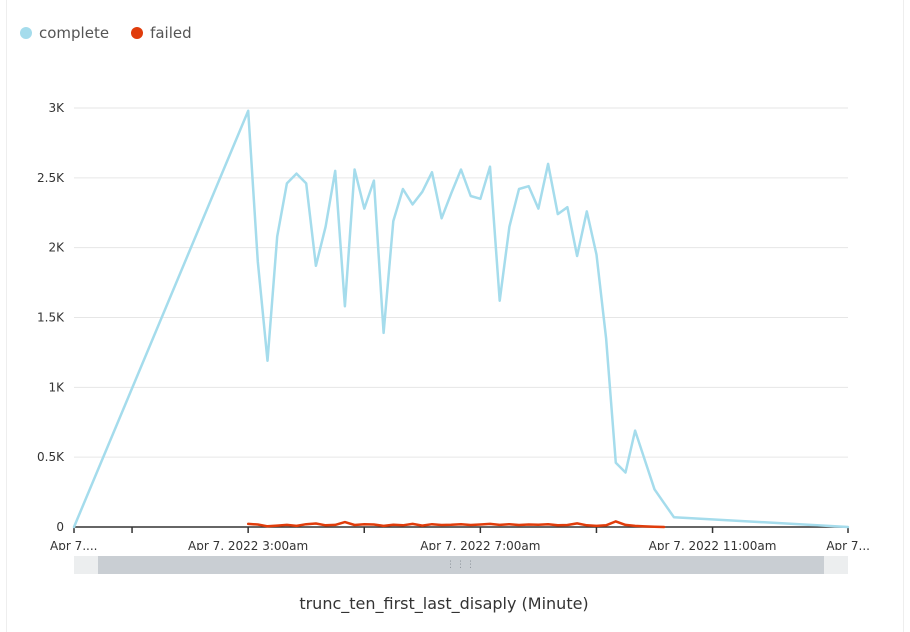 The width and height of the screenshot is (910, 632). What do you see at coordinates (60, 527) in the screenshot?
I see `y-tick-label: 0` at bounding box center [60, 527].